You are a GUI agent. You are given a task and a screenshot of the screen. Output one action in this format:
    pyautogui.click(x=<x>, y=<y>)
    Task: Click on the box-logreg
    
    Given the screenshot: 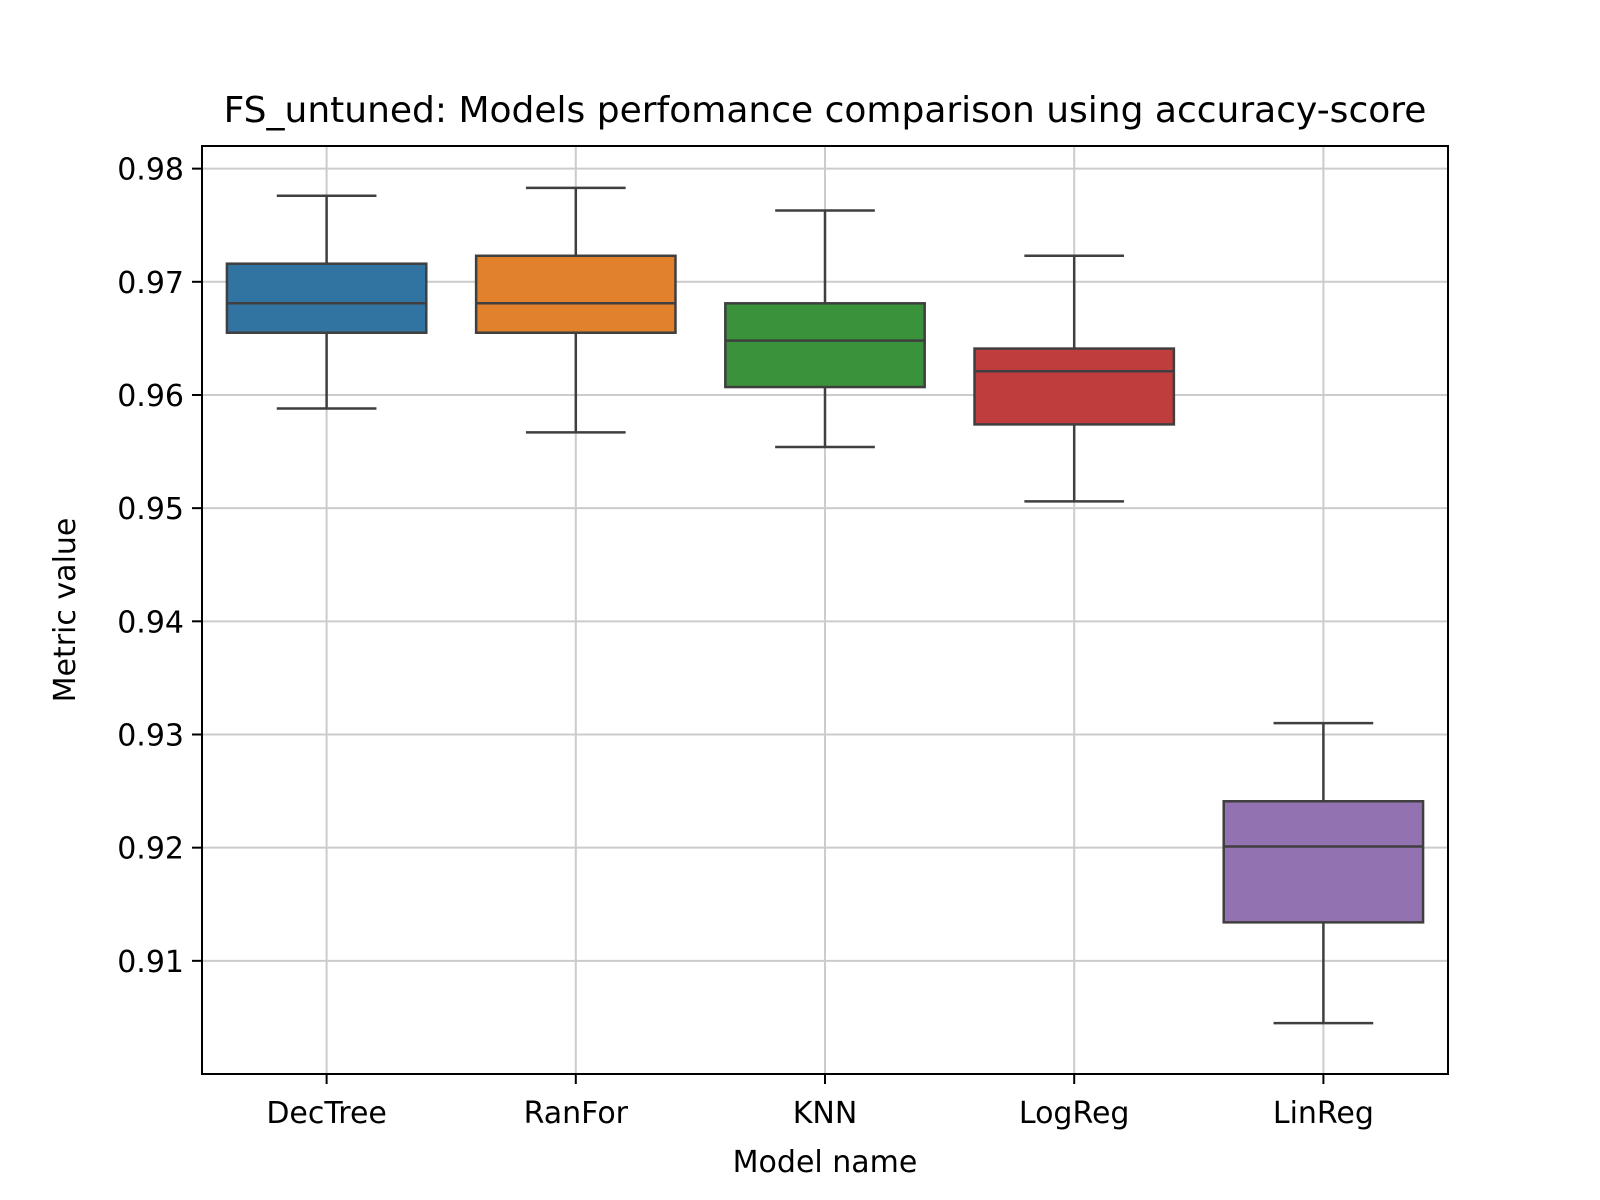 What is the action you would take?
    pyautogui.click(x=1074, y=378)
    